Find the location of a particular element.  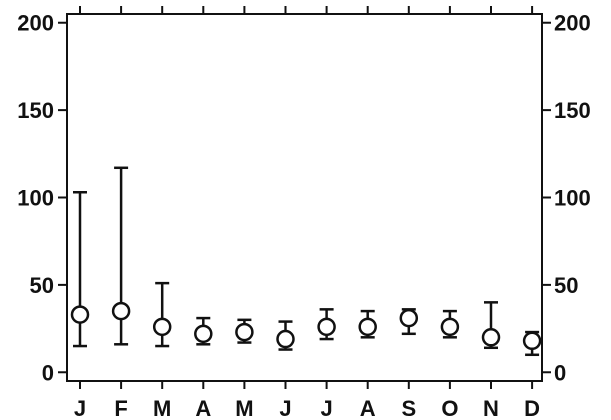

x-tick-label: D is located at coordinates (532, 408).